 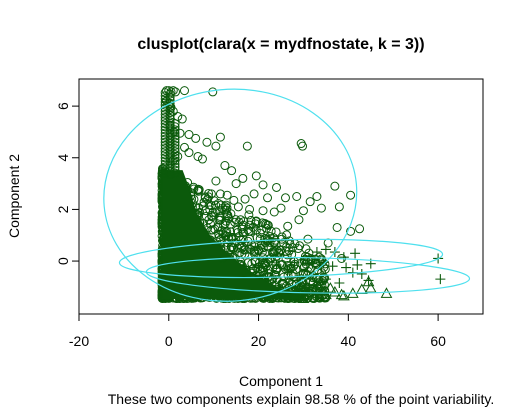 I want to click on y-tick-label: 4, so click(x=63, y=158).